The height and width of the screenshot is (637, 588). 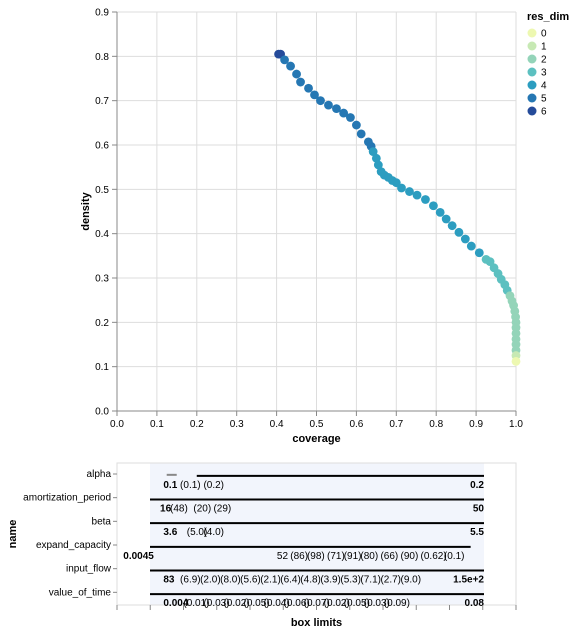 What do you see at coordinates (317, 534) in the screenshot?
I see `box-plot-background` at bounding box center [317, 534].